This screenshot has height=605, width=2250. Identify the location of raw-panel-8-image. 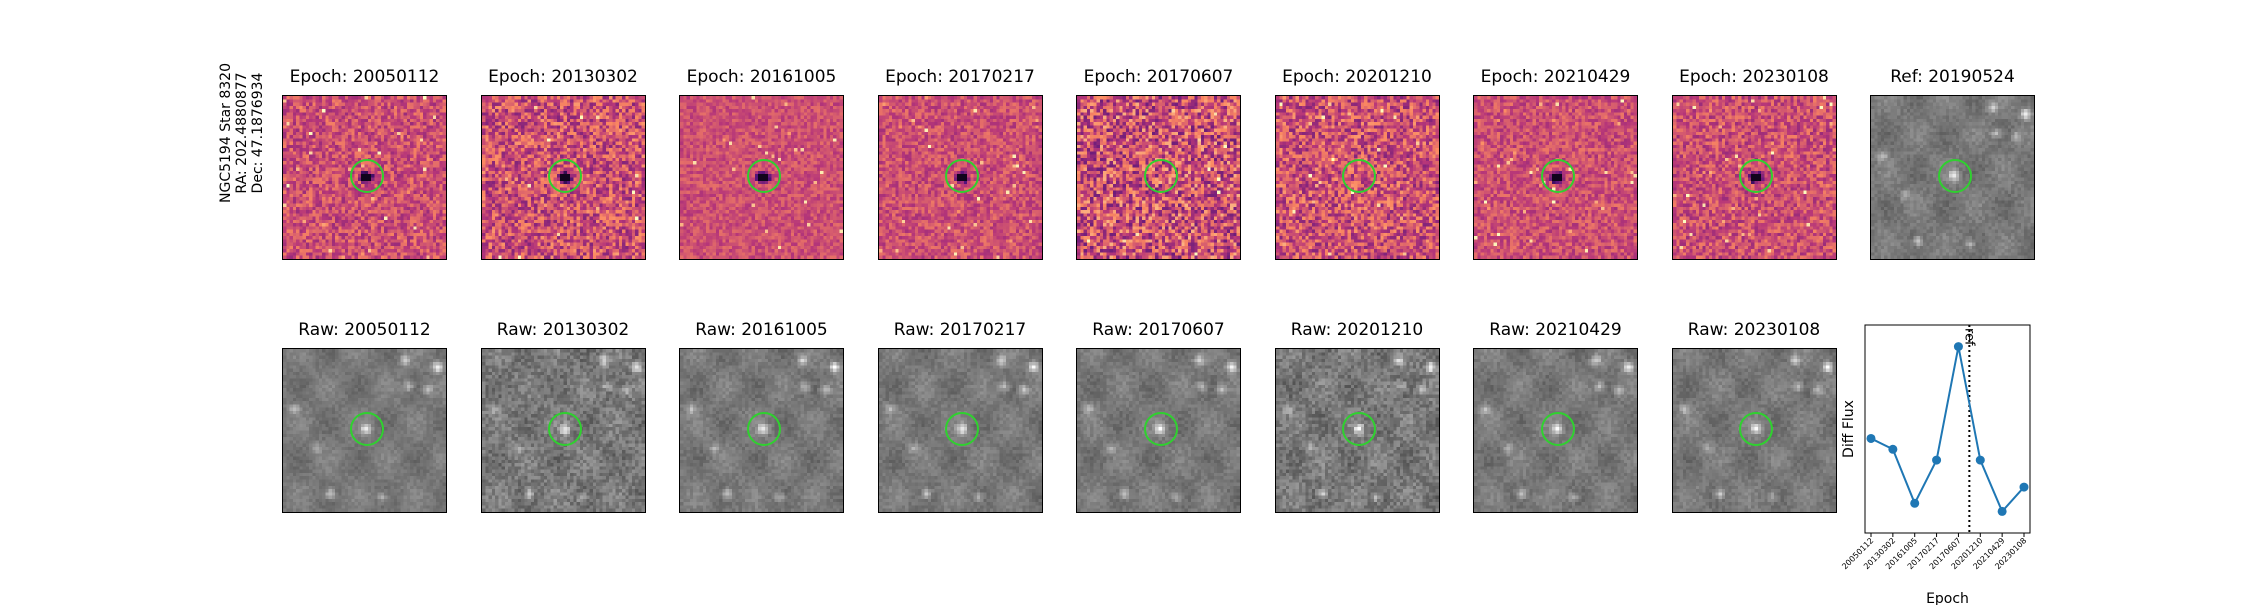
(1754, 430).